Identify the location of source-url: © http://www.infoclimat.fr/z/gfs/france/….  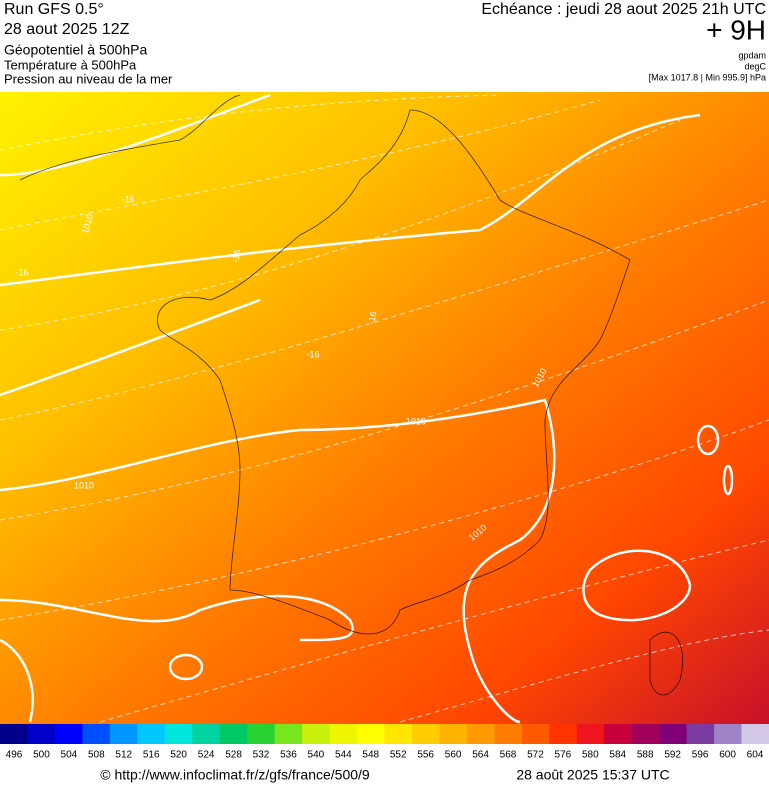
(235, 775).